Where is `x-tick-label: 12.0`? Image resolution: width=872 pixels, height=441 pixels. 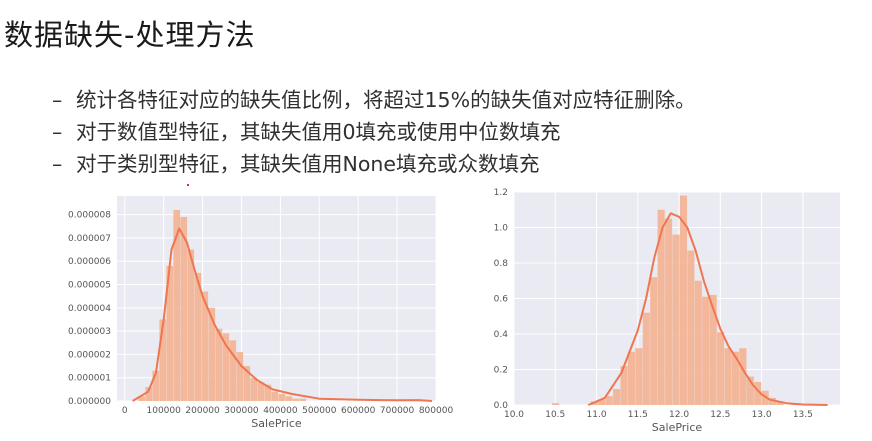
x-tick-label: 12.0 is located at coordinates (679, 415).